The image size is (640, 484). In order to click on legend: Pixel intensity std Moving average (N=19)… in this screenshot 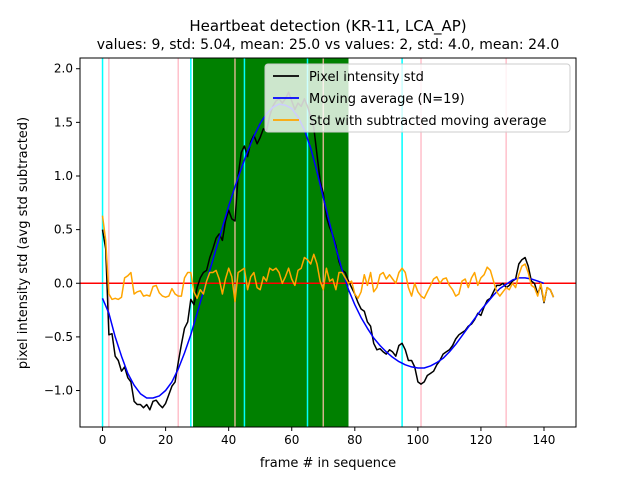, I will do `click(417, 98)`.